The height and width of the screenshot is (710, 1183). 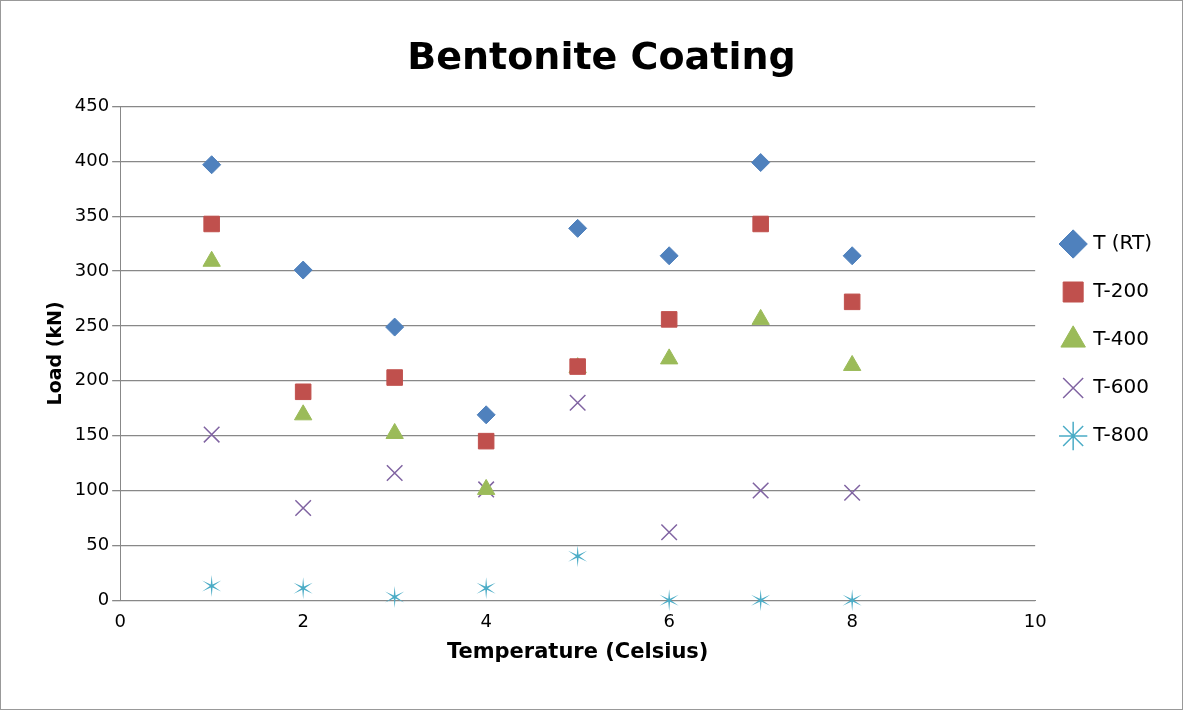 What do you see at coordinates (92, 214) in the screenshot?
I see `y-tick-label: 350` at bounding box center [92, 214].